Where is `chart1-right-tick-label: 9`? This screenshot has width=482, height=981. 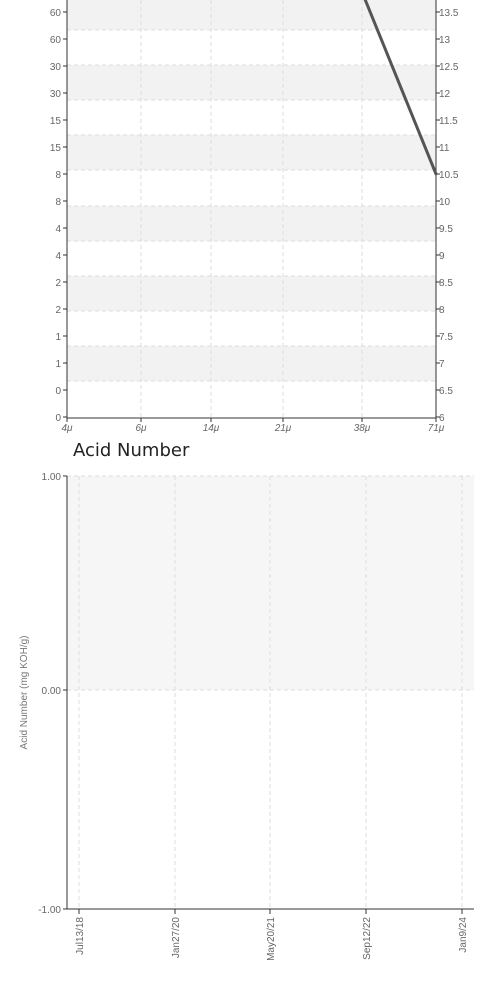 chart1-right-tick-label: 9 is located at coordinates (442, 256).